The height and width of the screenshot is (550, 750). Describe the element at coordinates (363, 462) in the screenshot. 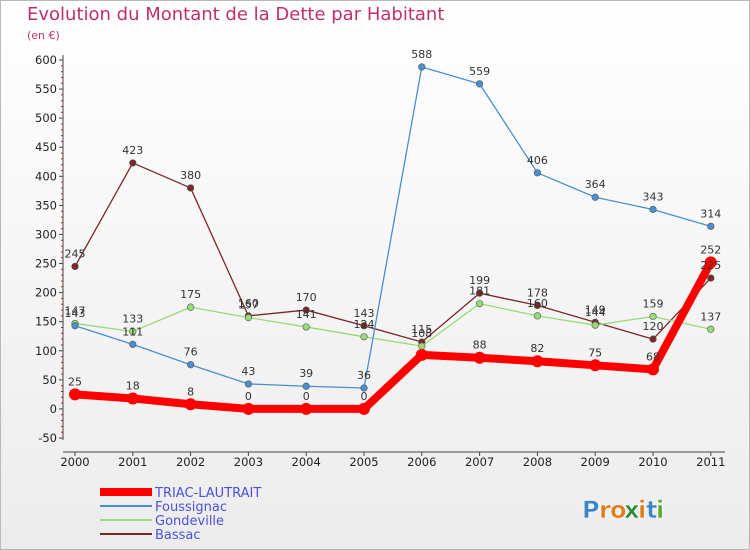

I see `x-tick-label: 2005` at that location.